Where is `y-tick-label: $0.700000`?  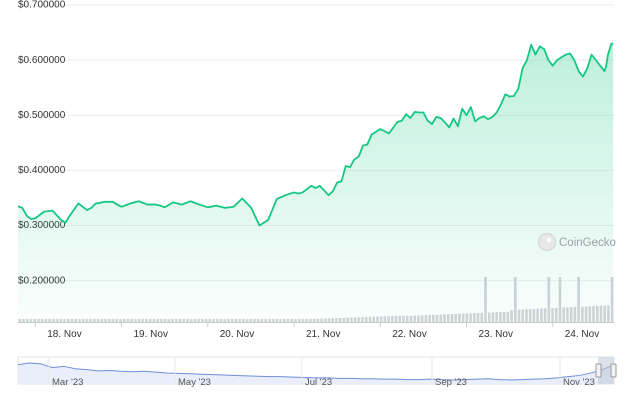 y-tick-label: $0.700000 is located at coordinates (42, 5).